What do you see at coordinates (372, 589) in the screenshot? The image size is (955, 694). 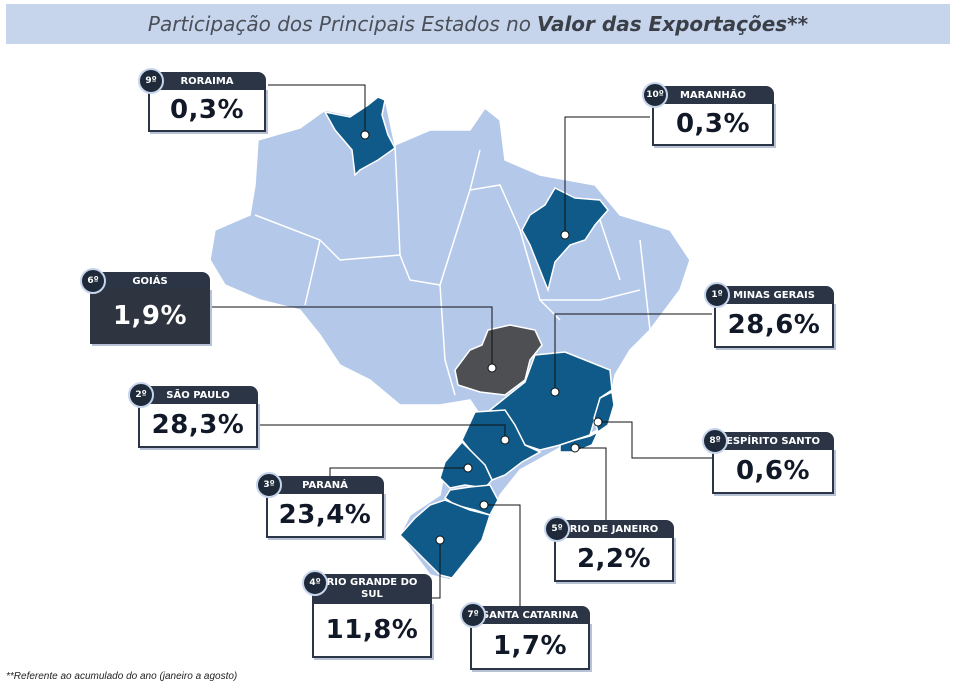 I see `card-label: RIO GRANDE DO SUL` at bounding box center [372, 589].